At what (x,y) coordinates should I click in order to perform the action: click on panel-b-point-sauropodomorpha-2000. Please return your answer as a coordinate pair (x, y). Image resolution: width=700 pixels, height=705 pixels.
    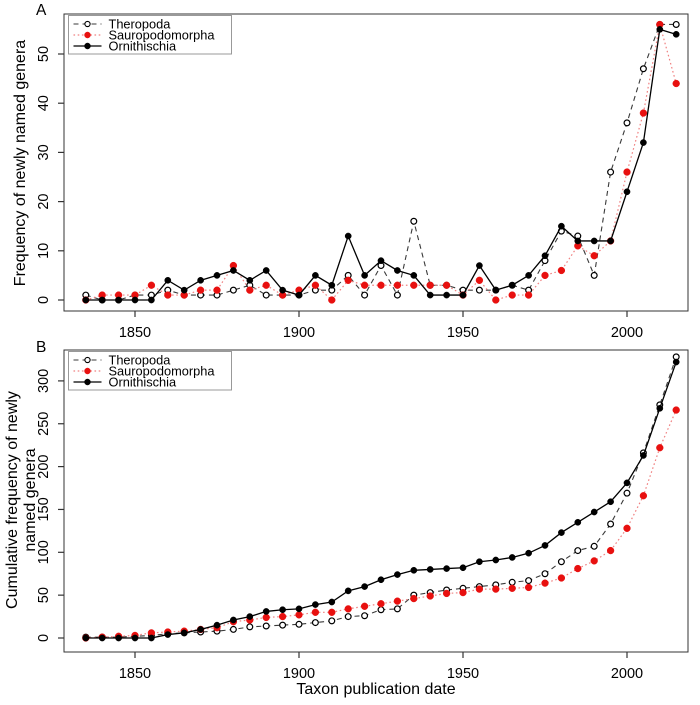
    Looking at the image, I should click on (627, 528).